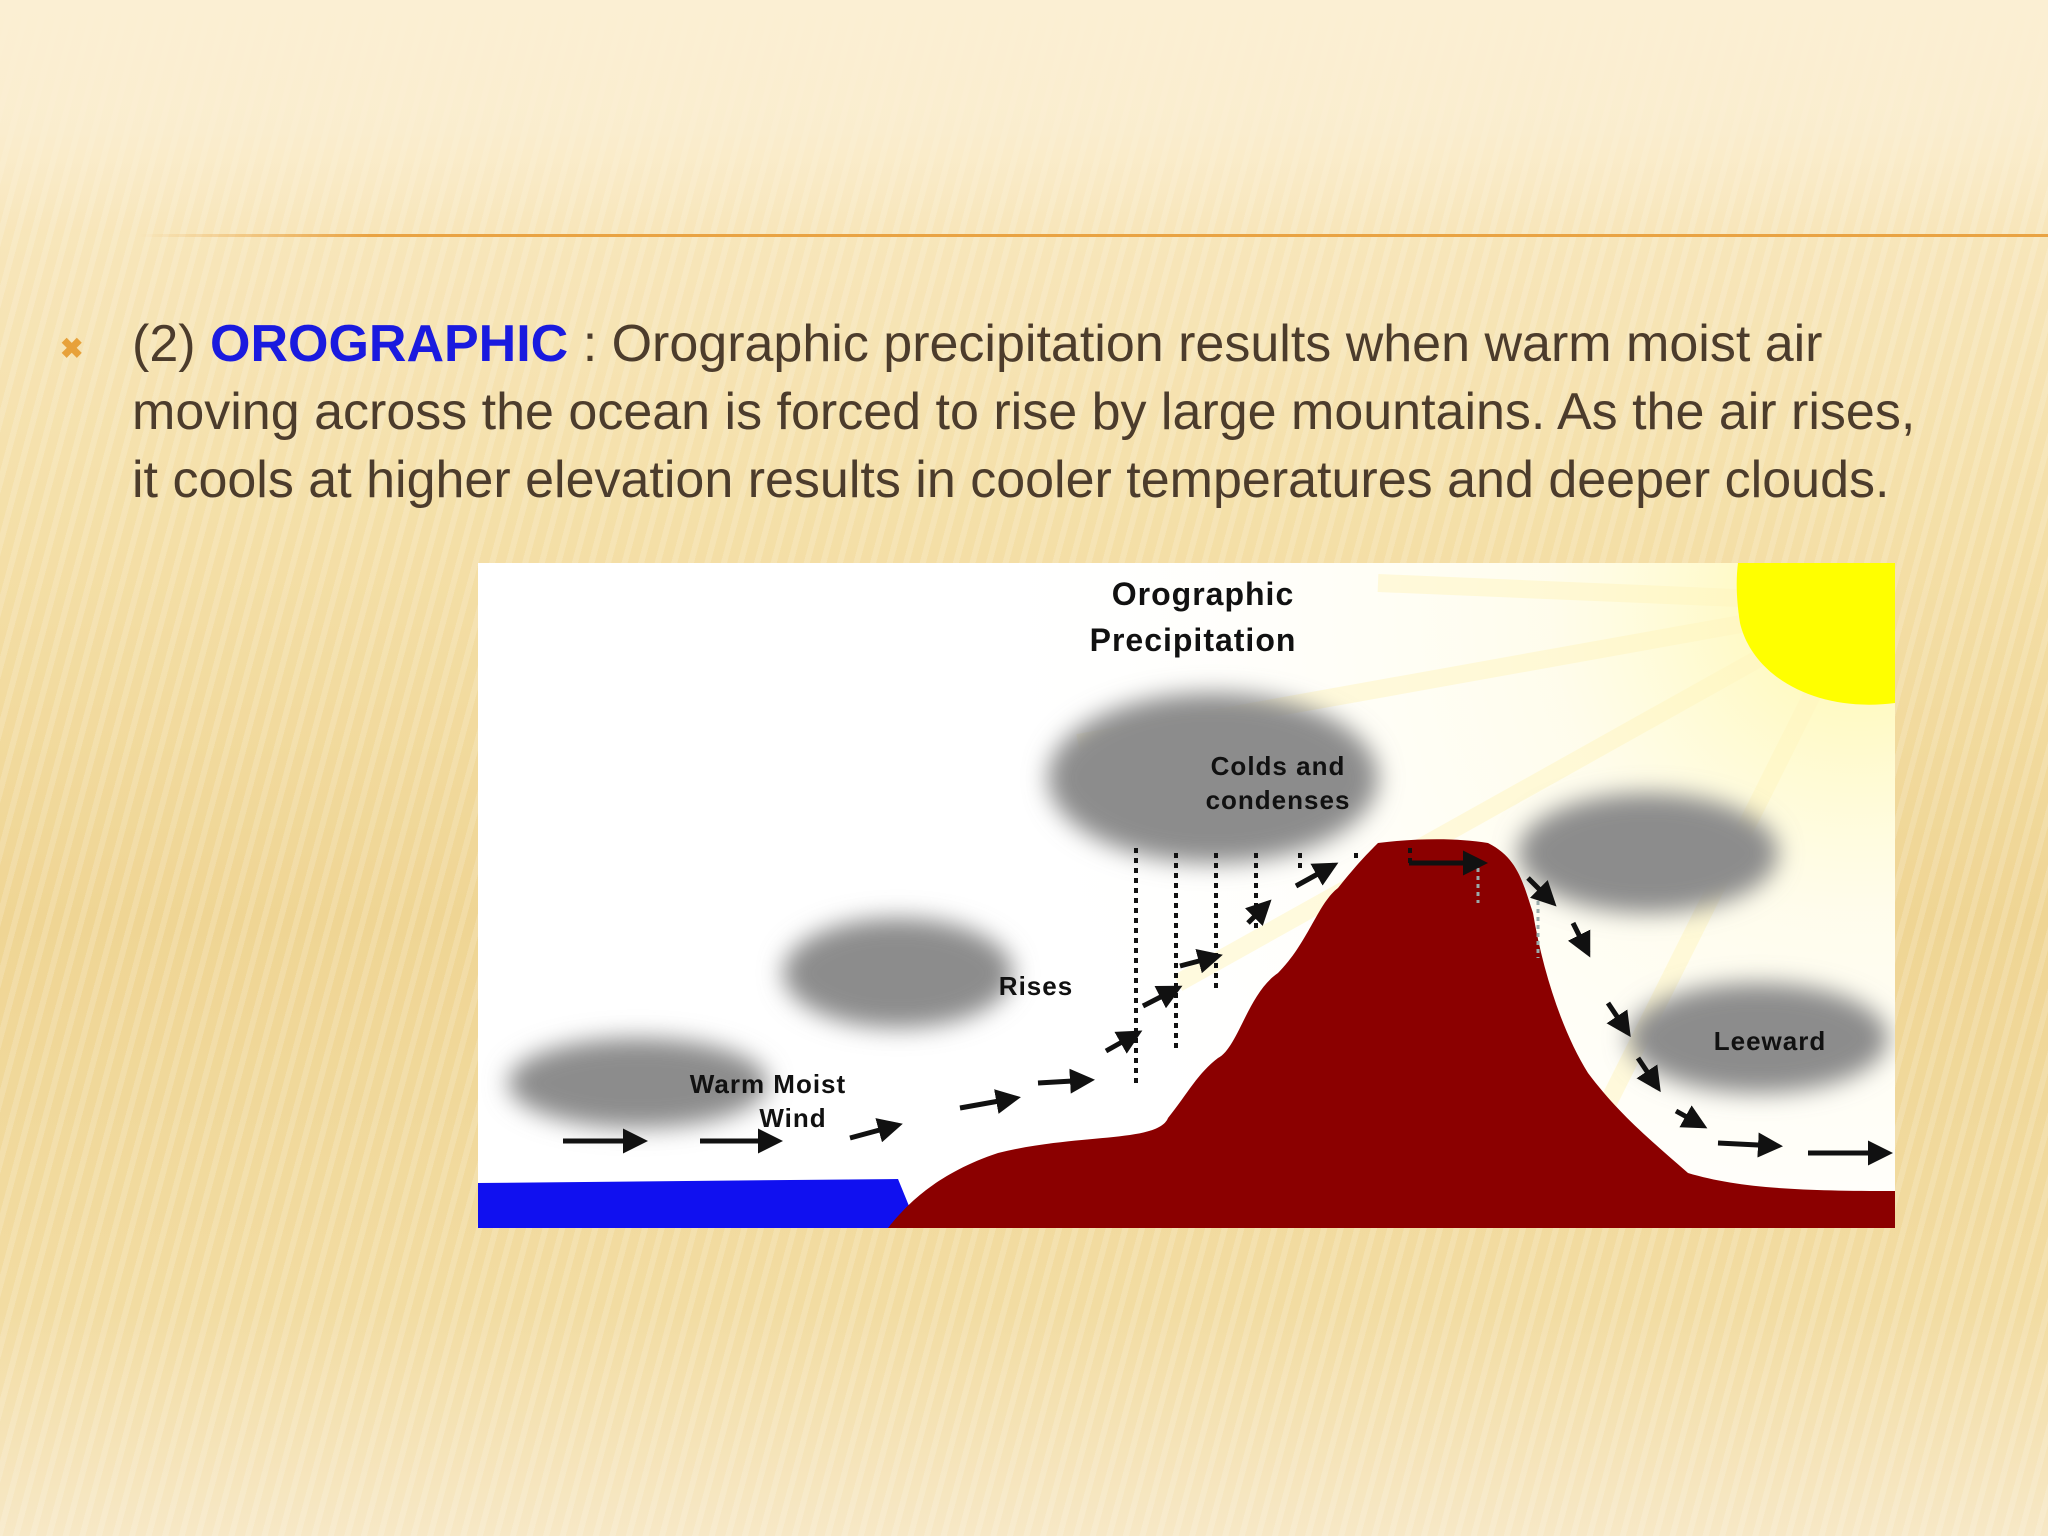 The width and height of the screenshot is (2048, 1536). What do you see at coordinates (698, 1203) in the screenshot?
I see `ocean` at bounding box center [698, 1203].